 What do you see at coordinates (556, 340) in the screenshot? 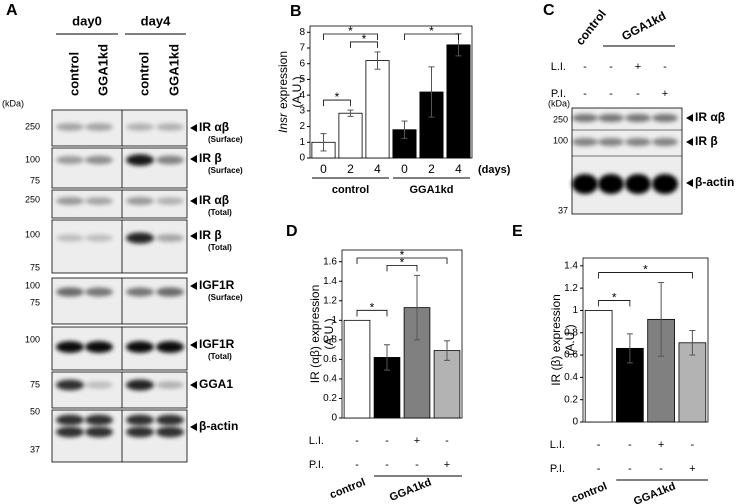
I see `y-axis-label: IR (β) expression` at bounding box center [556, 340].